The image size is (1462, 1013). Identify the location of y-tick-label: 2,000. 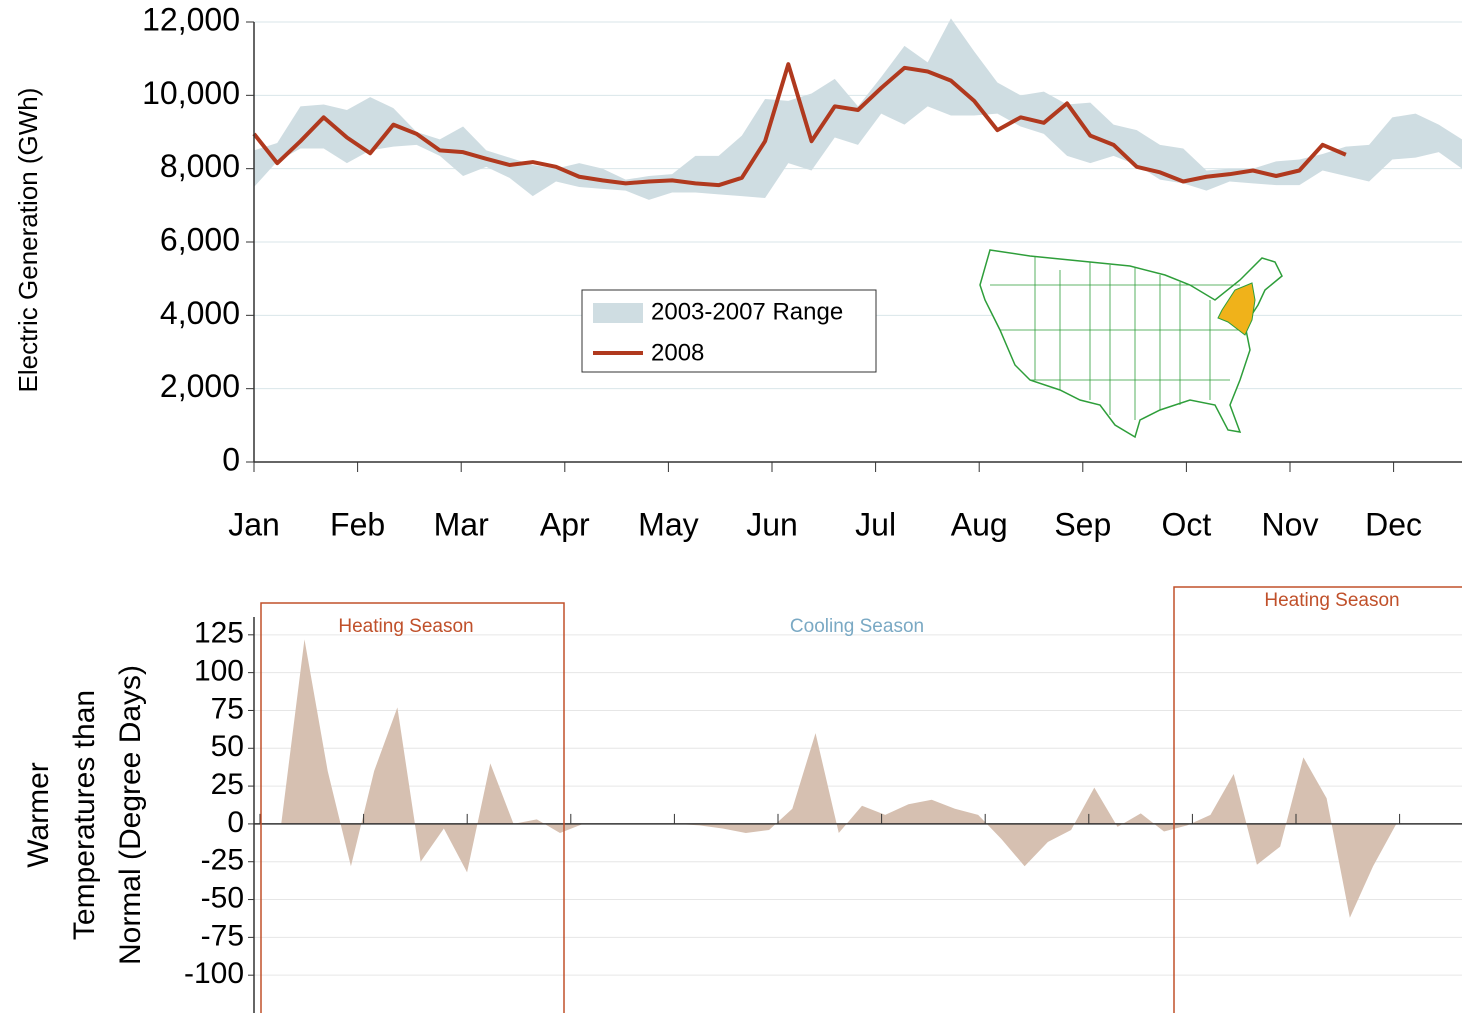
(200, 386).